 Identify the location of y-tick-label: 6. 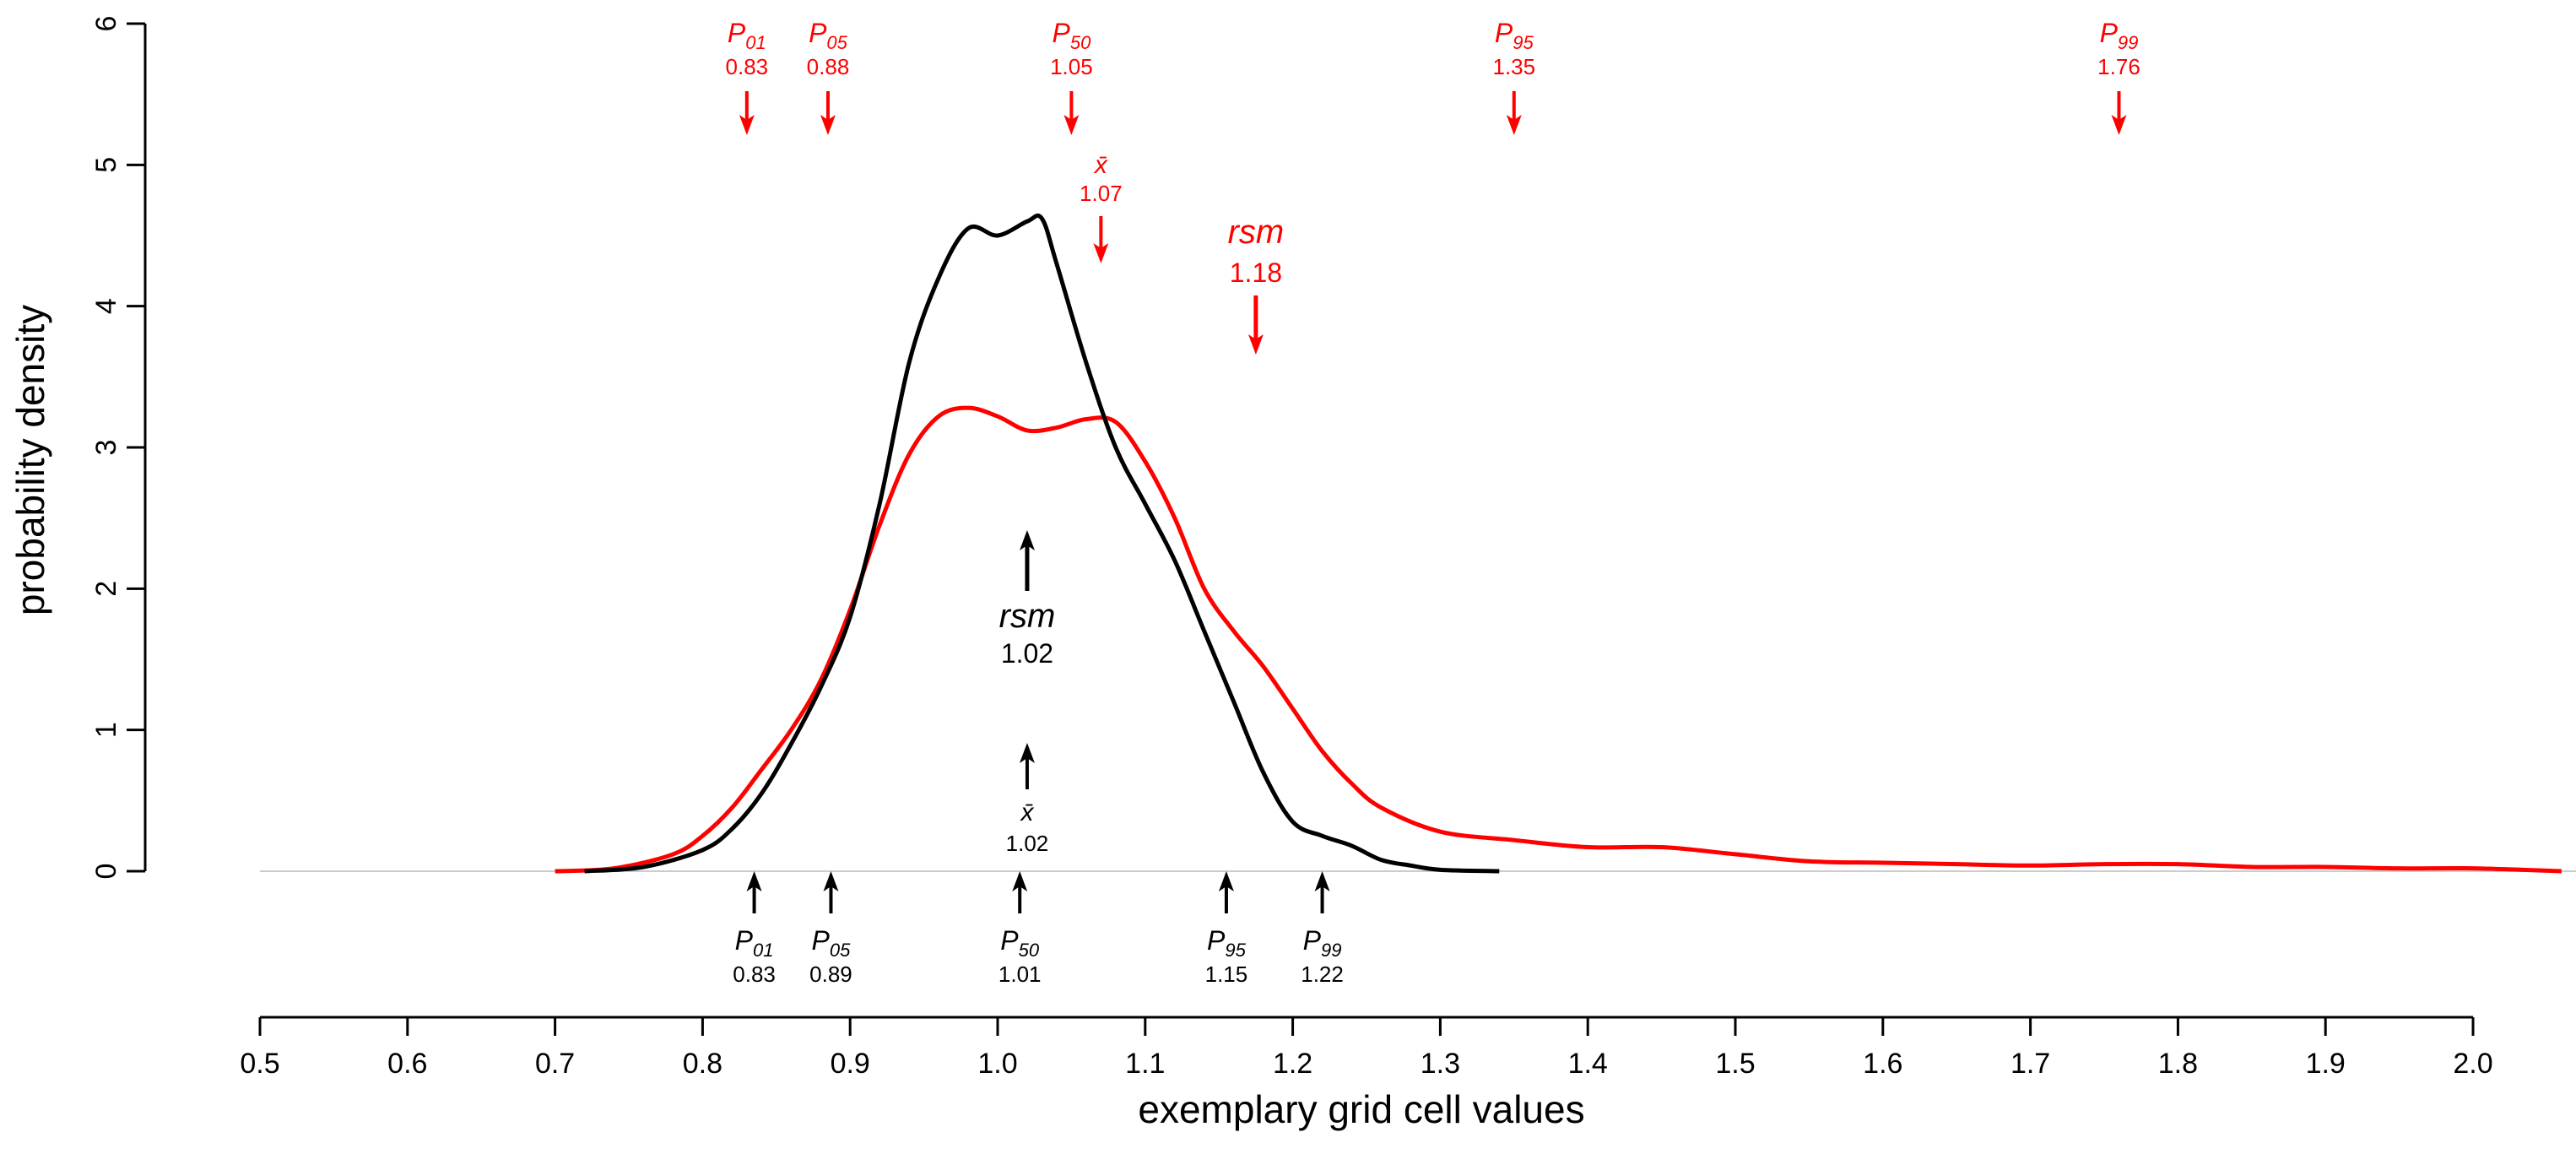
(106, 24).